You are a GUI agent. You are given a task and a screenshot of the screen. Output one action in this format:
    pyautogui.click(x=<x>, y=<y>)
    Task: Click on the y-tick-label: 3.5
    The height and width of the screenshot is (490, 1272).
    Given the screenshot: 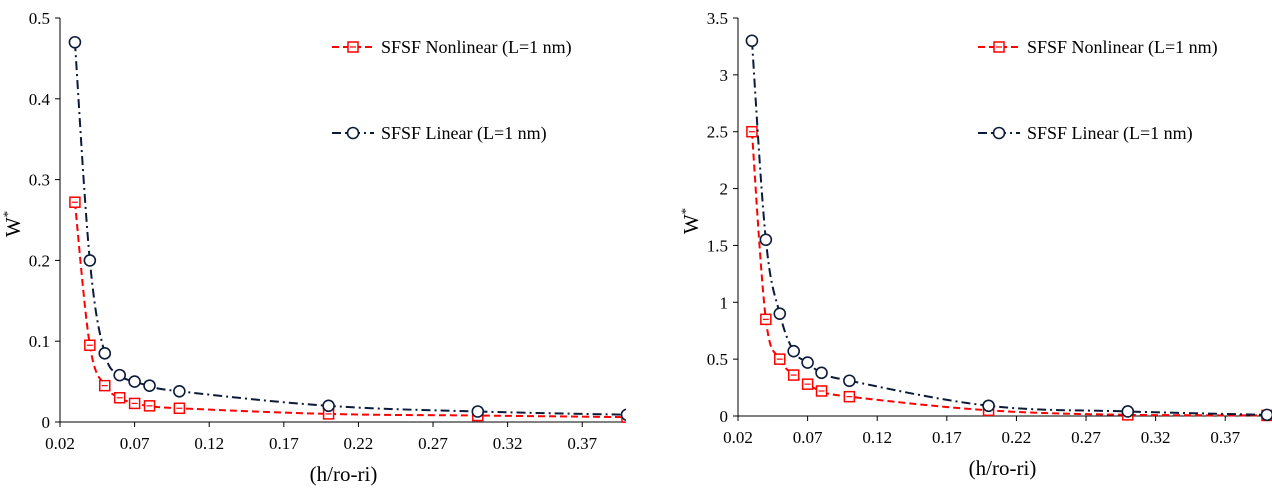 What is the action you would take?
    pyautogui.click(x=717, y=18)
    